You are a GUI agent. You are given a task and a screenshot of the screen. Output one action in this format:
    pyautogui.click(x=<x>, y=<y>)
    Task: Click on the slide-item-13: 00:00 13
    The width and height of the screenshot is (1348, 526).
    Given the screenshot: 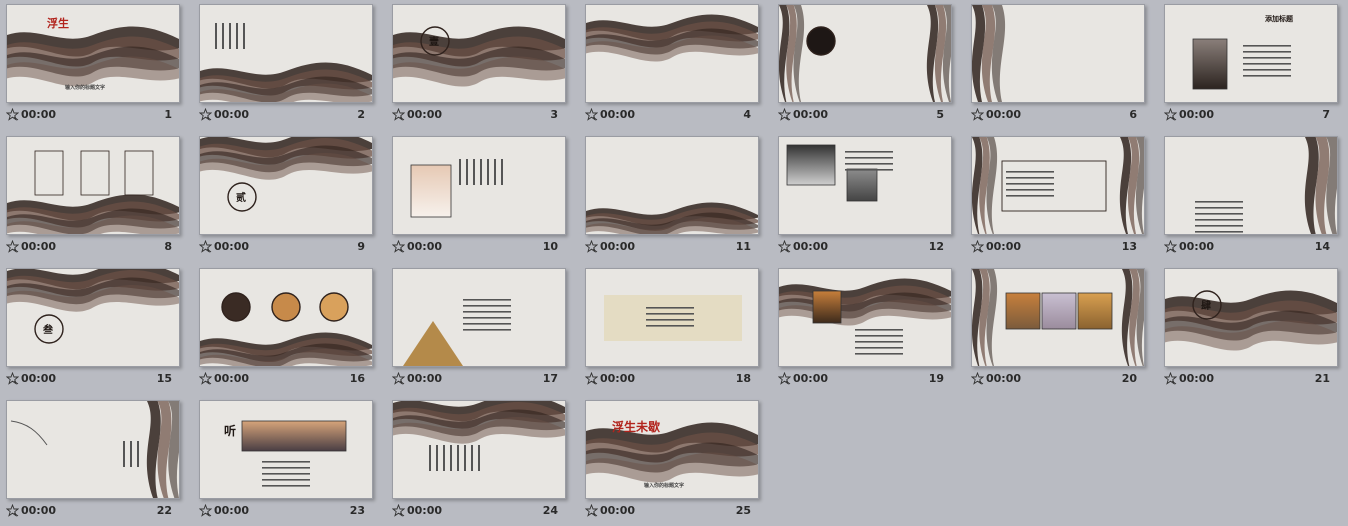 What is the action you would take?
    pyautogui.click(x=1060, y=199)
    